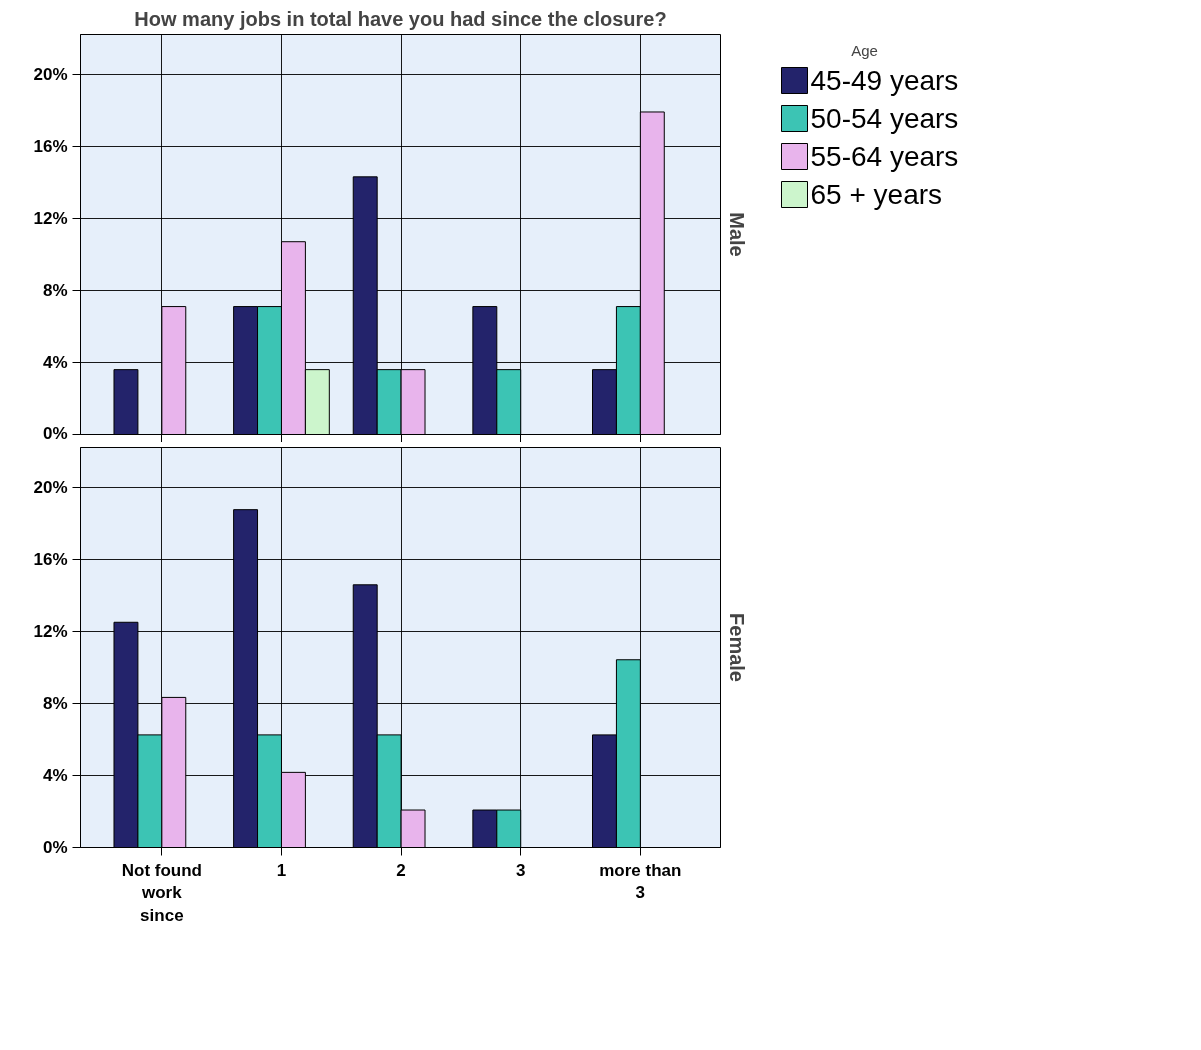 The image size is (1201, 1050). What do you see at coordinates (401, 870) in the screenshot?
I see `x-tick-label: 2` at bounding box center [401, 870].